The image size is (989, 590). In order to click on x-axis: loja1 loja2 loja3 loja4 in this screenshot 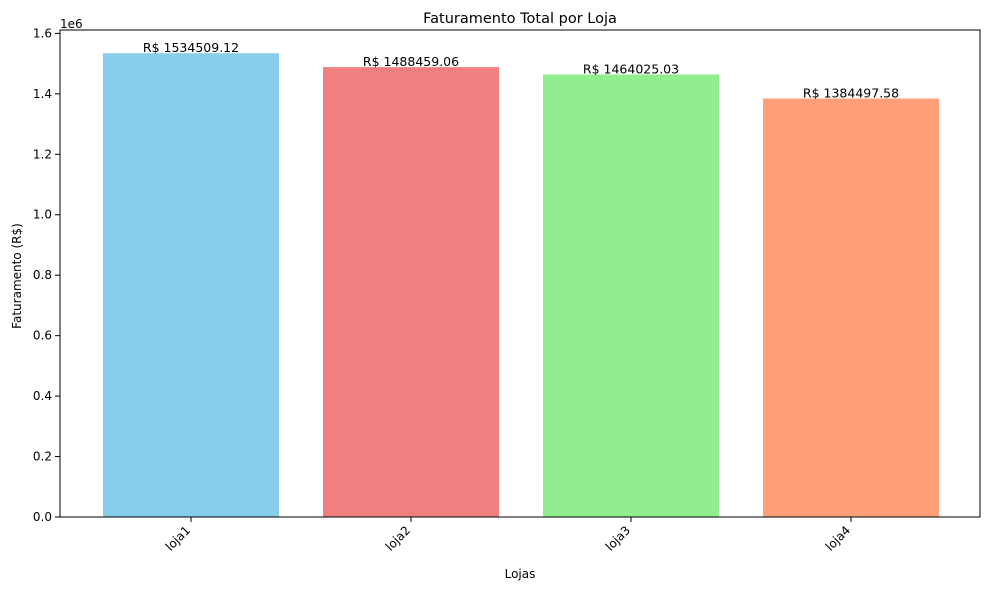, I will do `click(508, 535)`.